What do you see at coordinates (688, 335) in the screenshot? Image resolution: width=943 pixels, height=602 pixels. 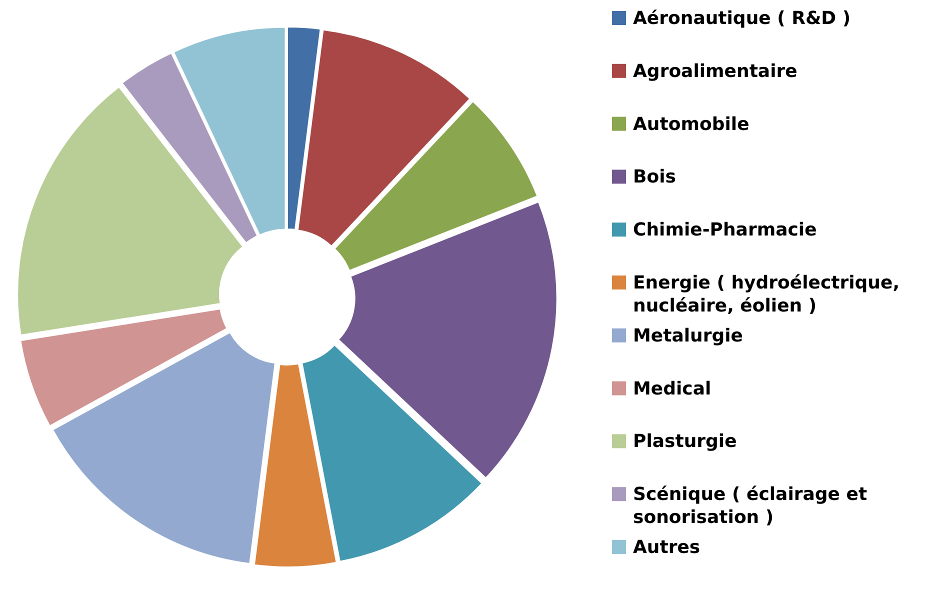 I see `legend-label: Metalurgie` at bounding box center [688, 335].